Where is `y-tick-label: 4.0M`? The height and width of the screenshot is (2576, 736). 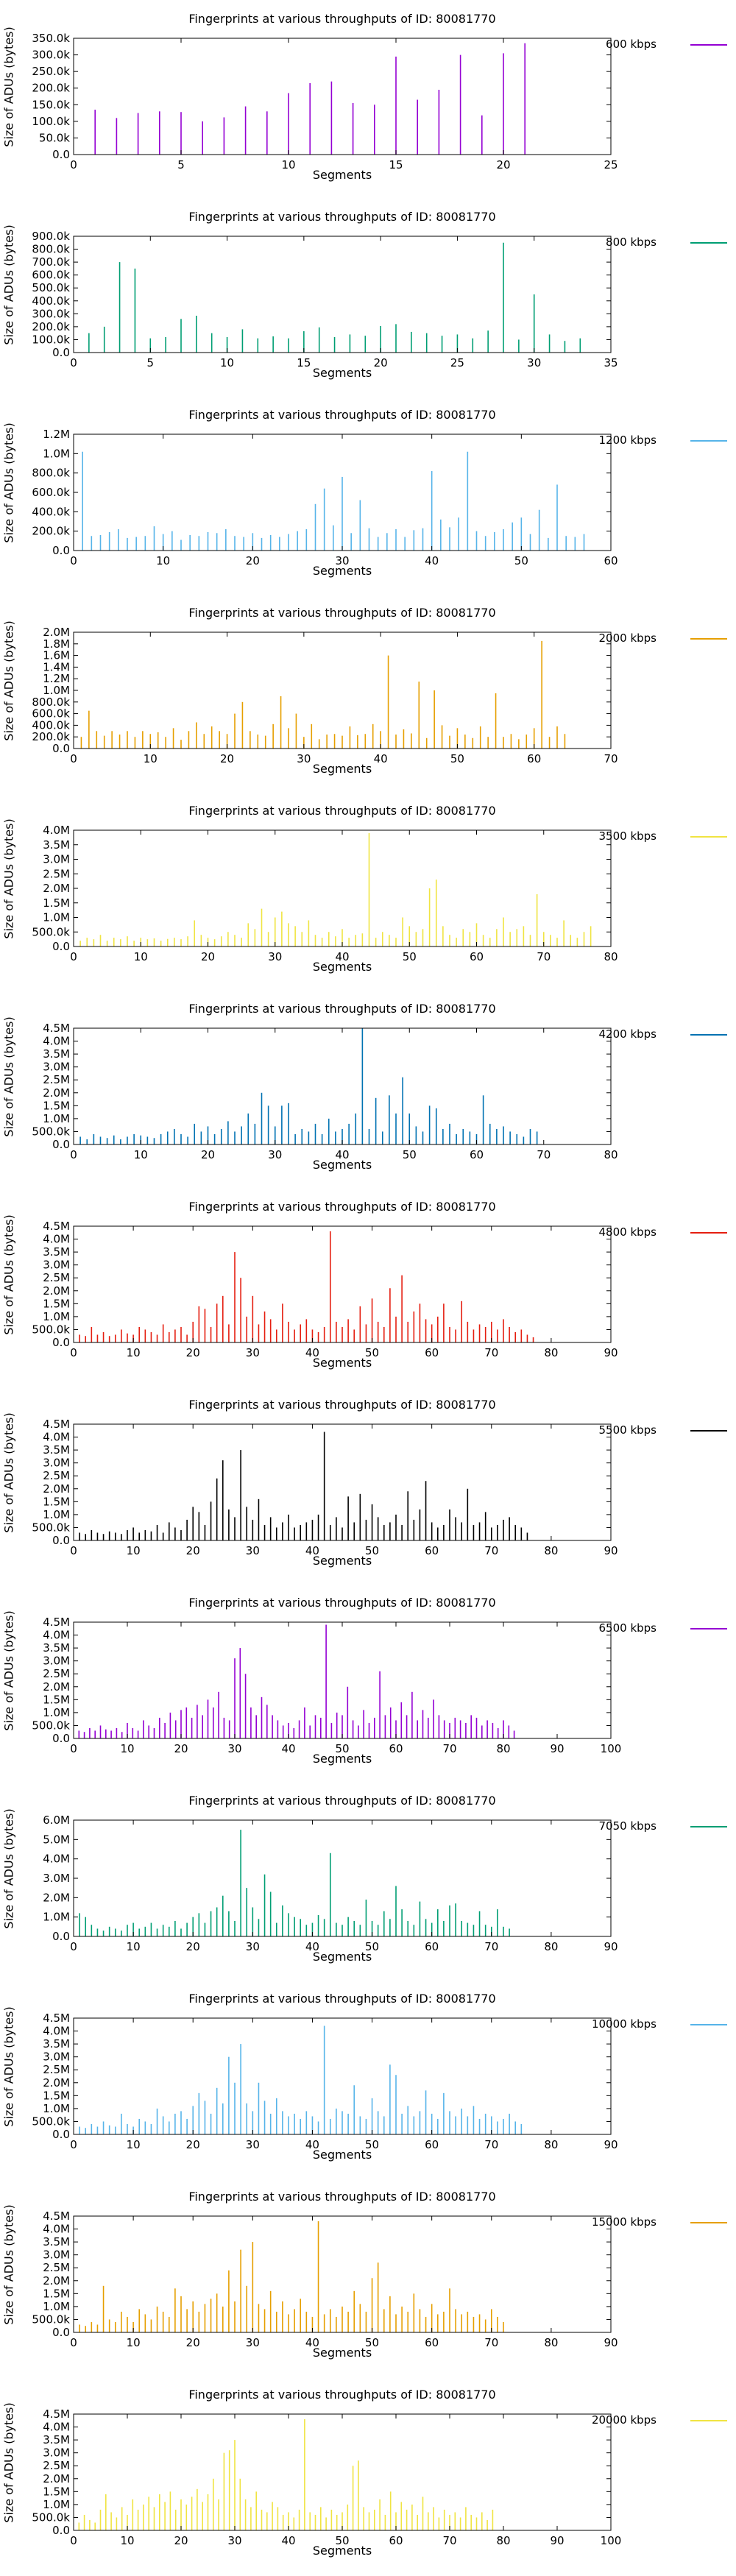
y-tick-label: 4.0M is located at coordinates (57, 1437).